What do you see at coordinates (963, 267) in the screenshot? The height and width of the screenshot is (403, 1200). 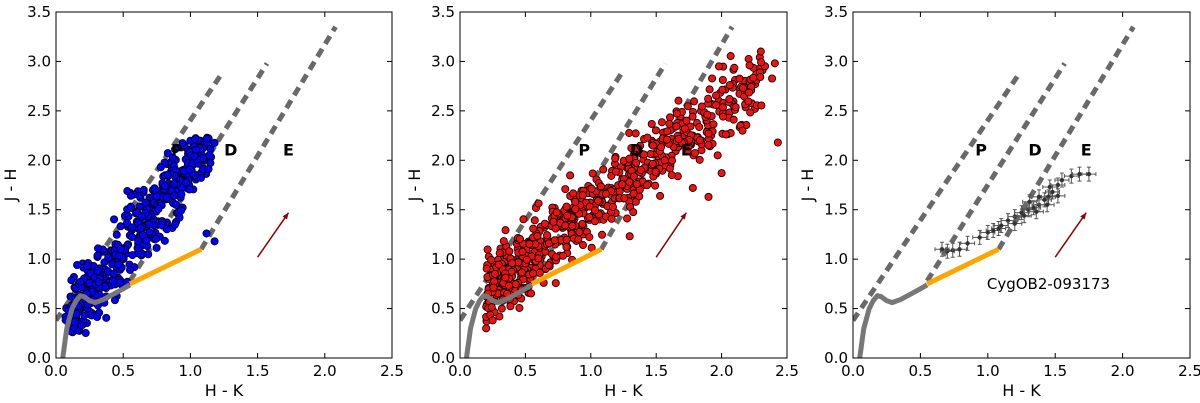 I see `ttauri-locus` at bounding box center [963, 267].